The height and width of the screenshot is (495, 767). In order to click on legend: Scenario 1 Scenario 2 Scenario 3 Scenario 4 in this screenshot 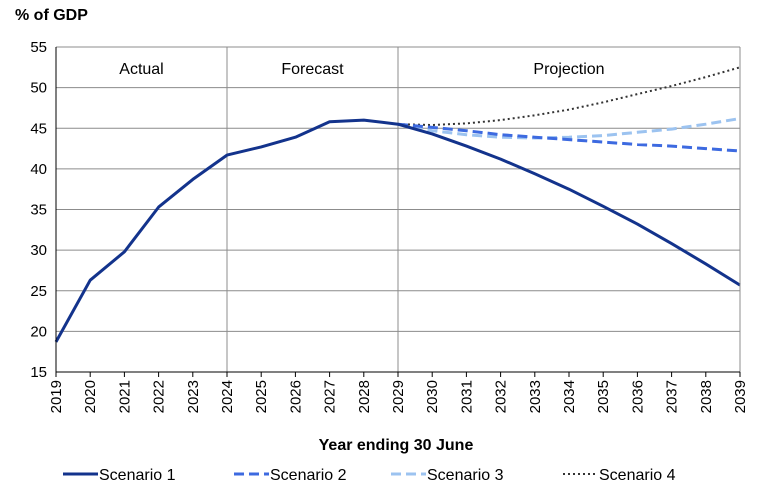, I will do `click(369, 475)`.